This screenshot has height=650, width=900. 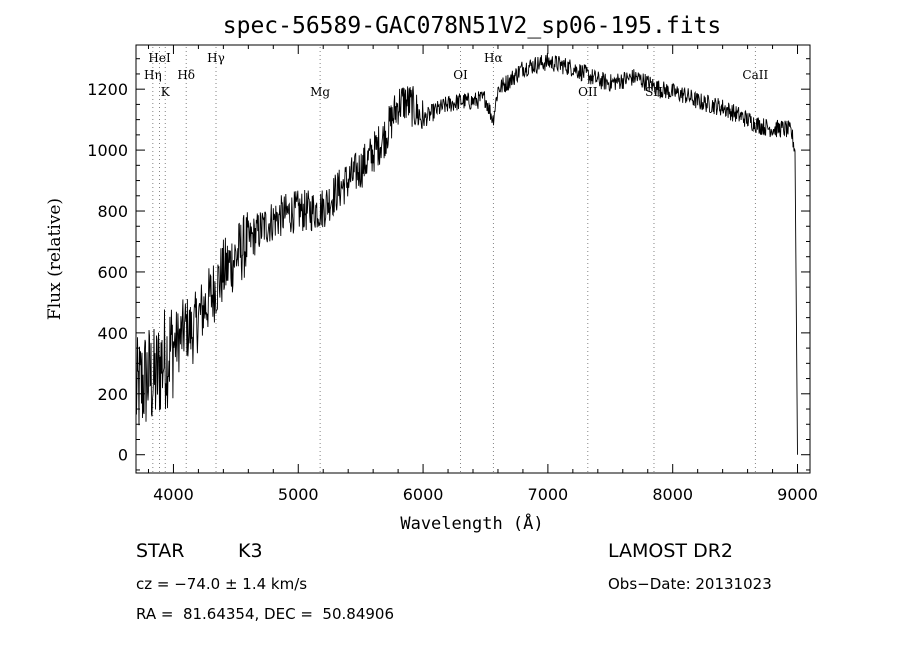 I want to click on y-tick-label: 200, so click(x=112, y=394).